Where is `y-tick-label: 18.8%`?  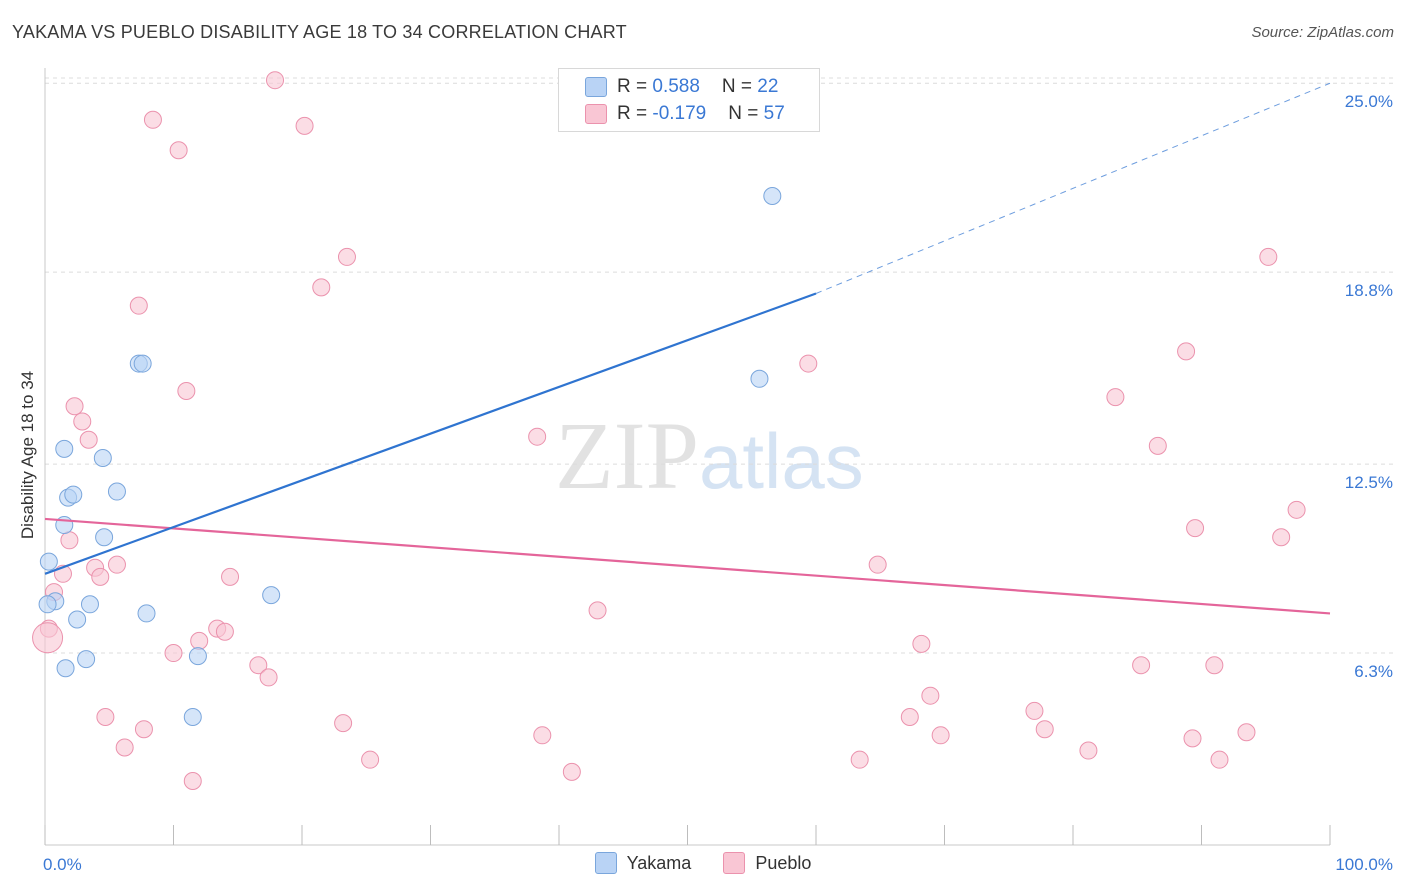 y-tick-label: 18.8% is located at coordinates (1369, 290).